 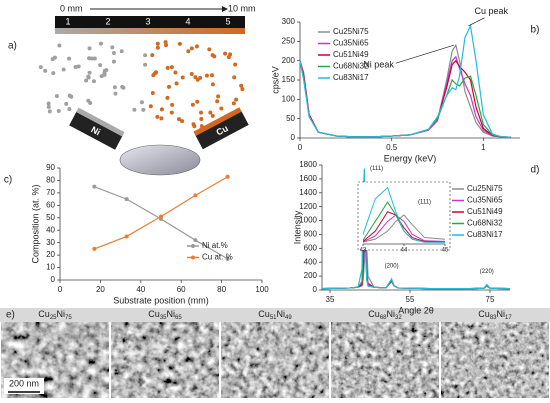 I want to click on y-tick-label: 250, so click(x=289, y=40).